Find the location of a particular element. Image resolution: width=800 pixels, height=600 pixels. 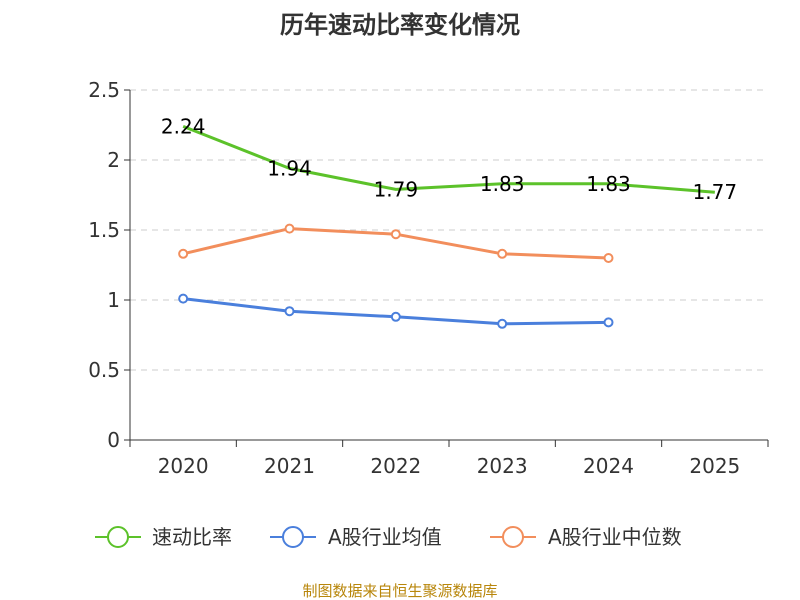

x-tick-label-2020: 2020 is located at coordinates (183, 466).